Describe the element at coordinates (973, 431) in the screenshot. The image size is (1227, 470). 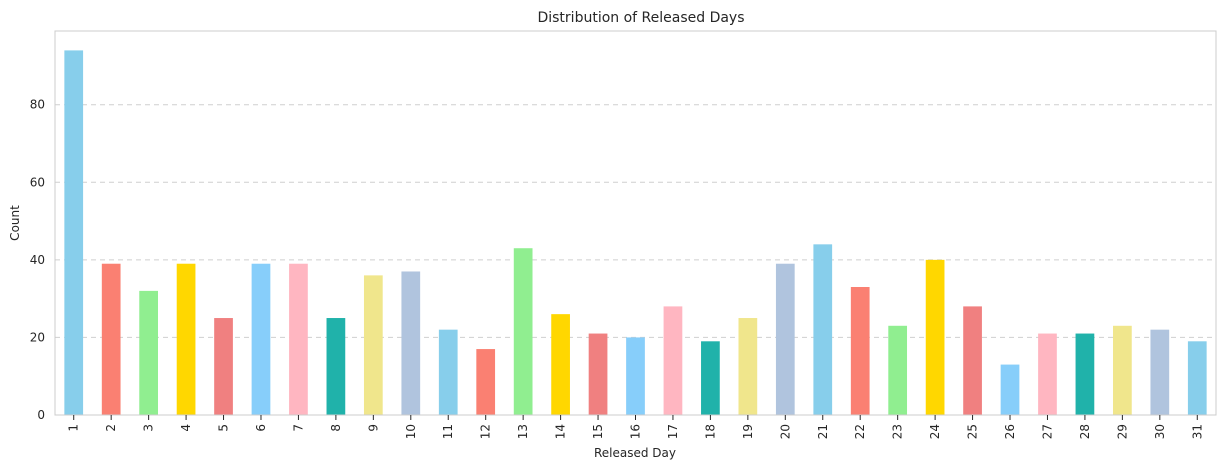
I see `x-tick-label: 25` at that location.